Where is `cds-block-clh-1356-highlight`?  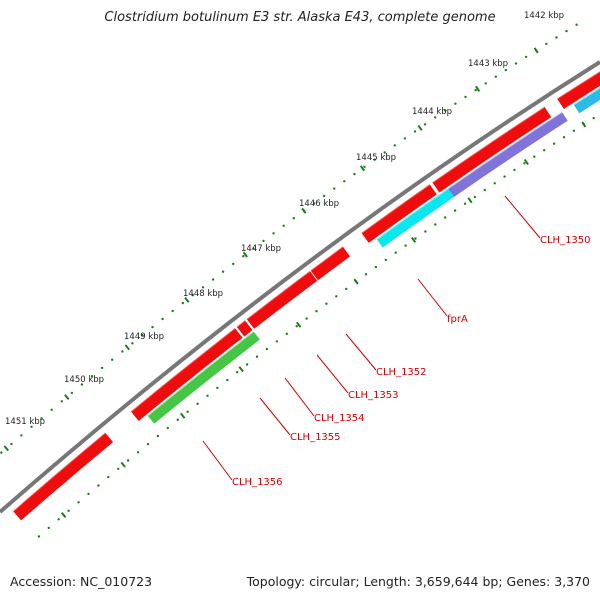 cds-block-clh-1356-highlight is located at coordinates (183, 369).